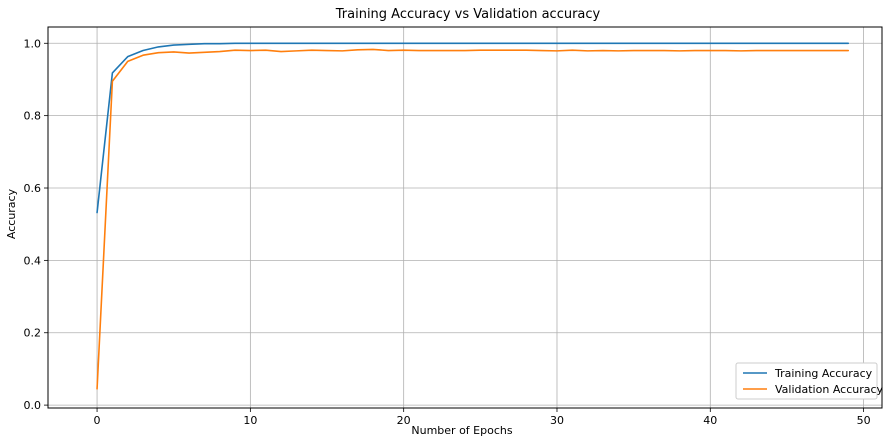 Image resolution: width=888 pixels, height=441 pixels. What do you see at coordinates (557, 420) in the screenshot?
I see `x-tick-label: 30` at bounding box center [557, 420].